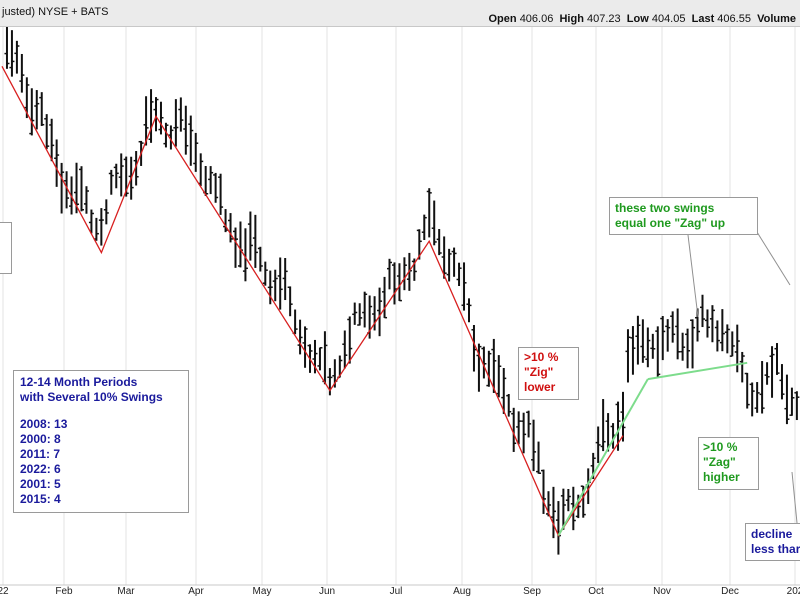 The width and height of the screenshot is (800, 600). I want to click on low-label: Low, so click(637, 19).